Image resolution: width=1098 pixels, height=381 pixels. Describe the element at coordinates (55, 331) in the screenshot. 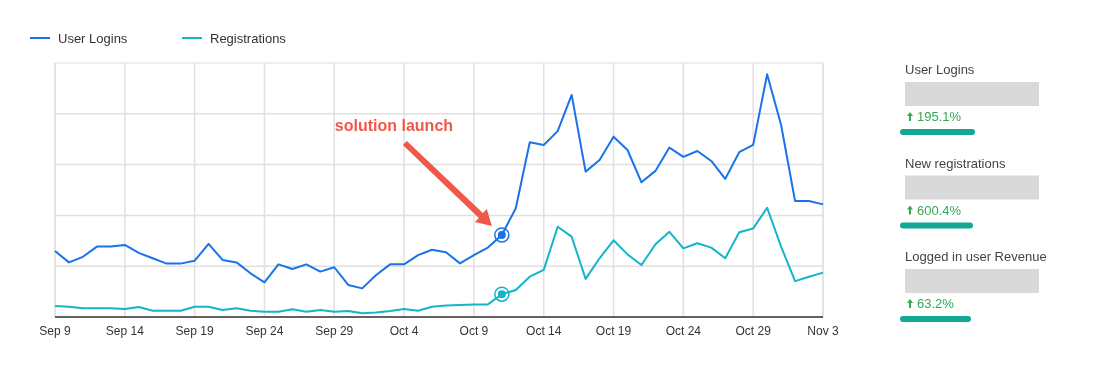

I see `x-tick-label: Sep 9` at that location.